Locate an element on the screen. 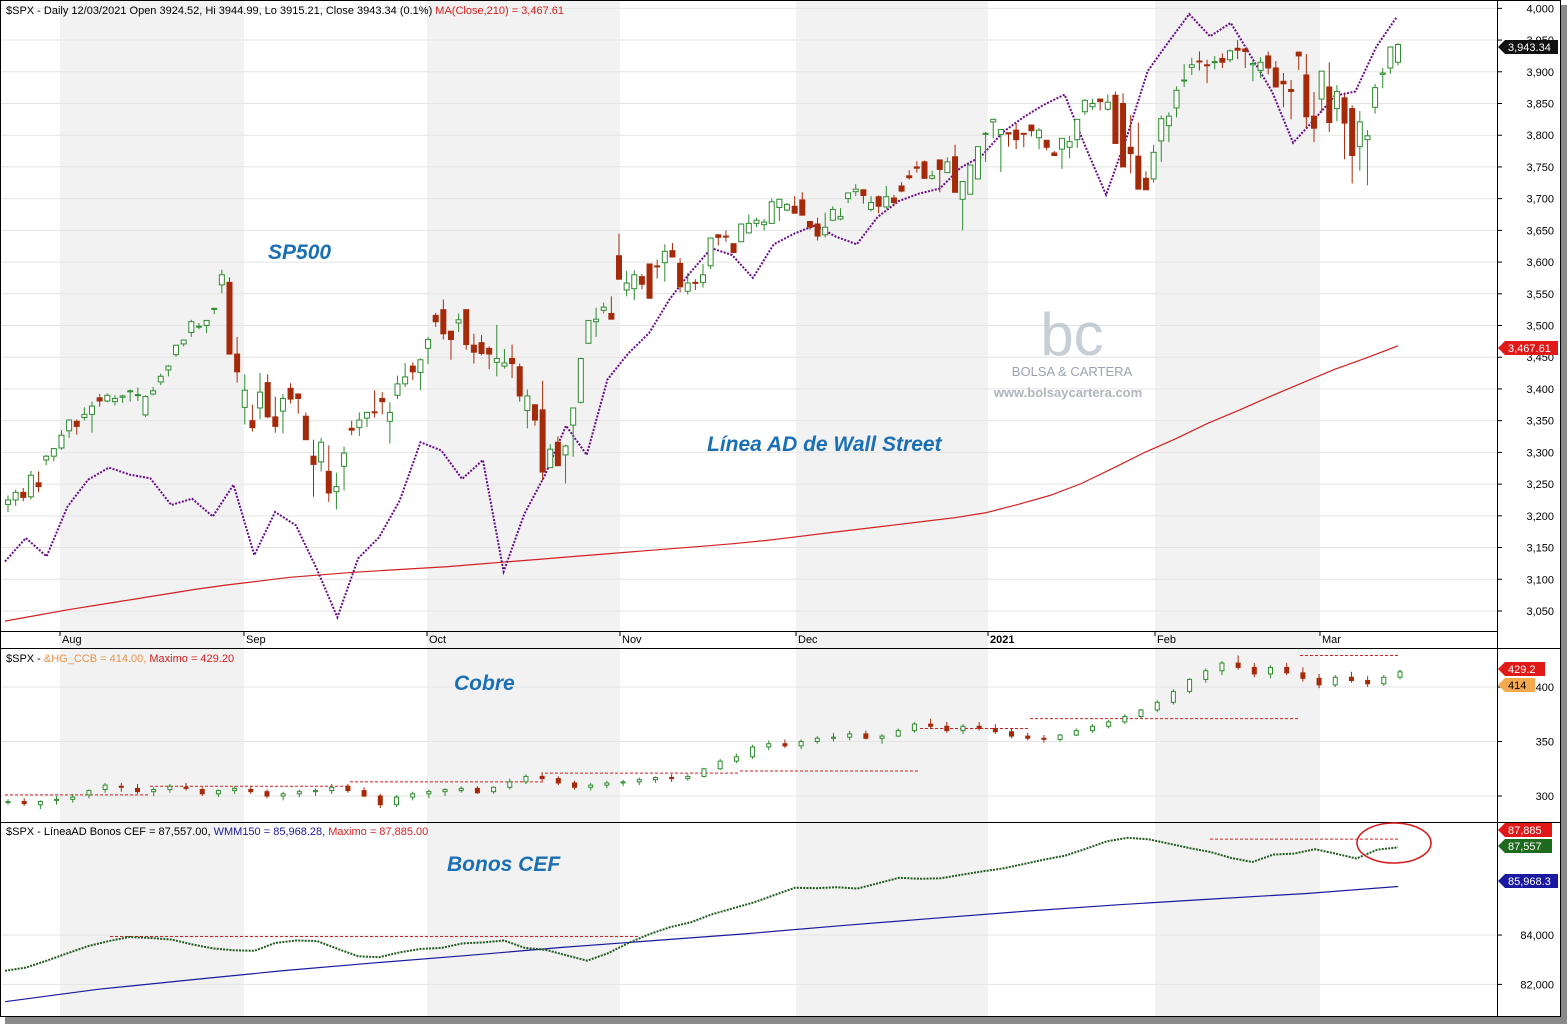 This screenshot has width=1568, height=1030. badge-copper-value: 414 is located at coordinates (1517, 686).